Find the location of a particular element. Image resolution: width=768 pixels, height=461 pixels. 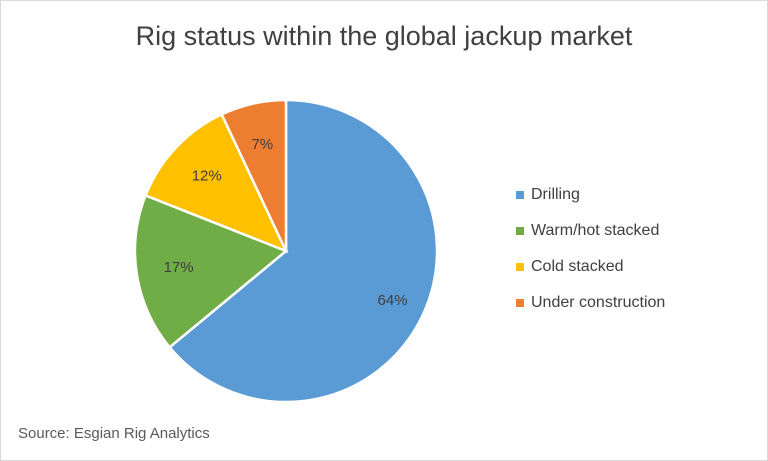

data-label: 12% is located at coordinates (207, 176).